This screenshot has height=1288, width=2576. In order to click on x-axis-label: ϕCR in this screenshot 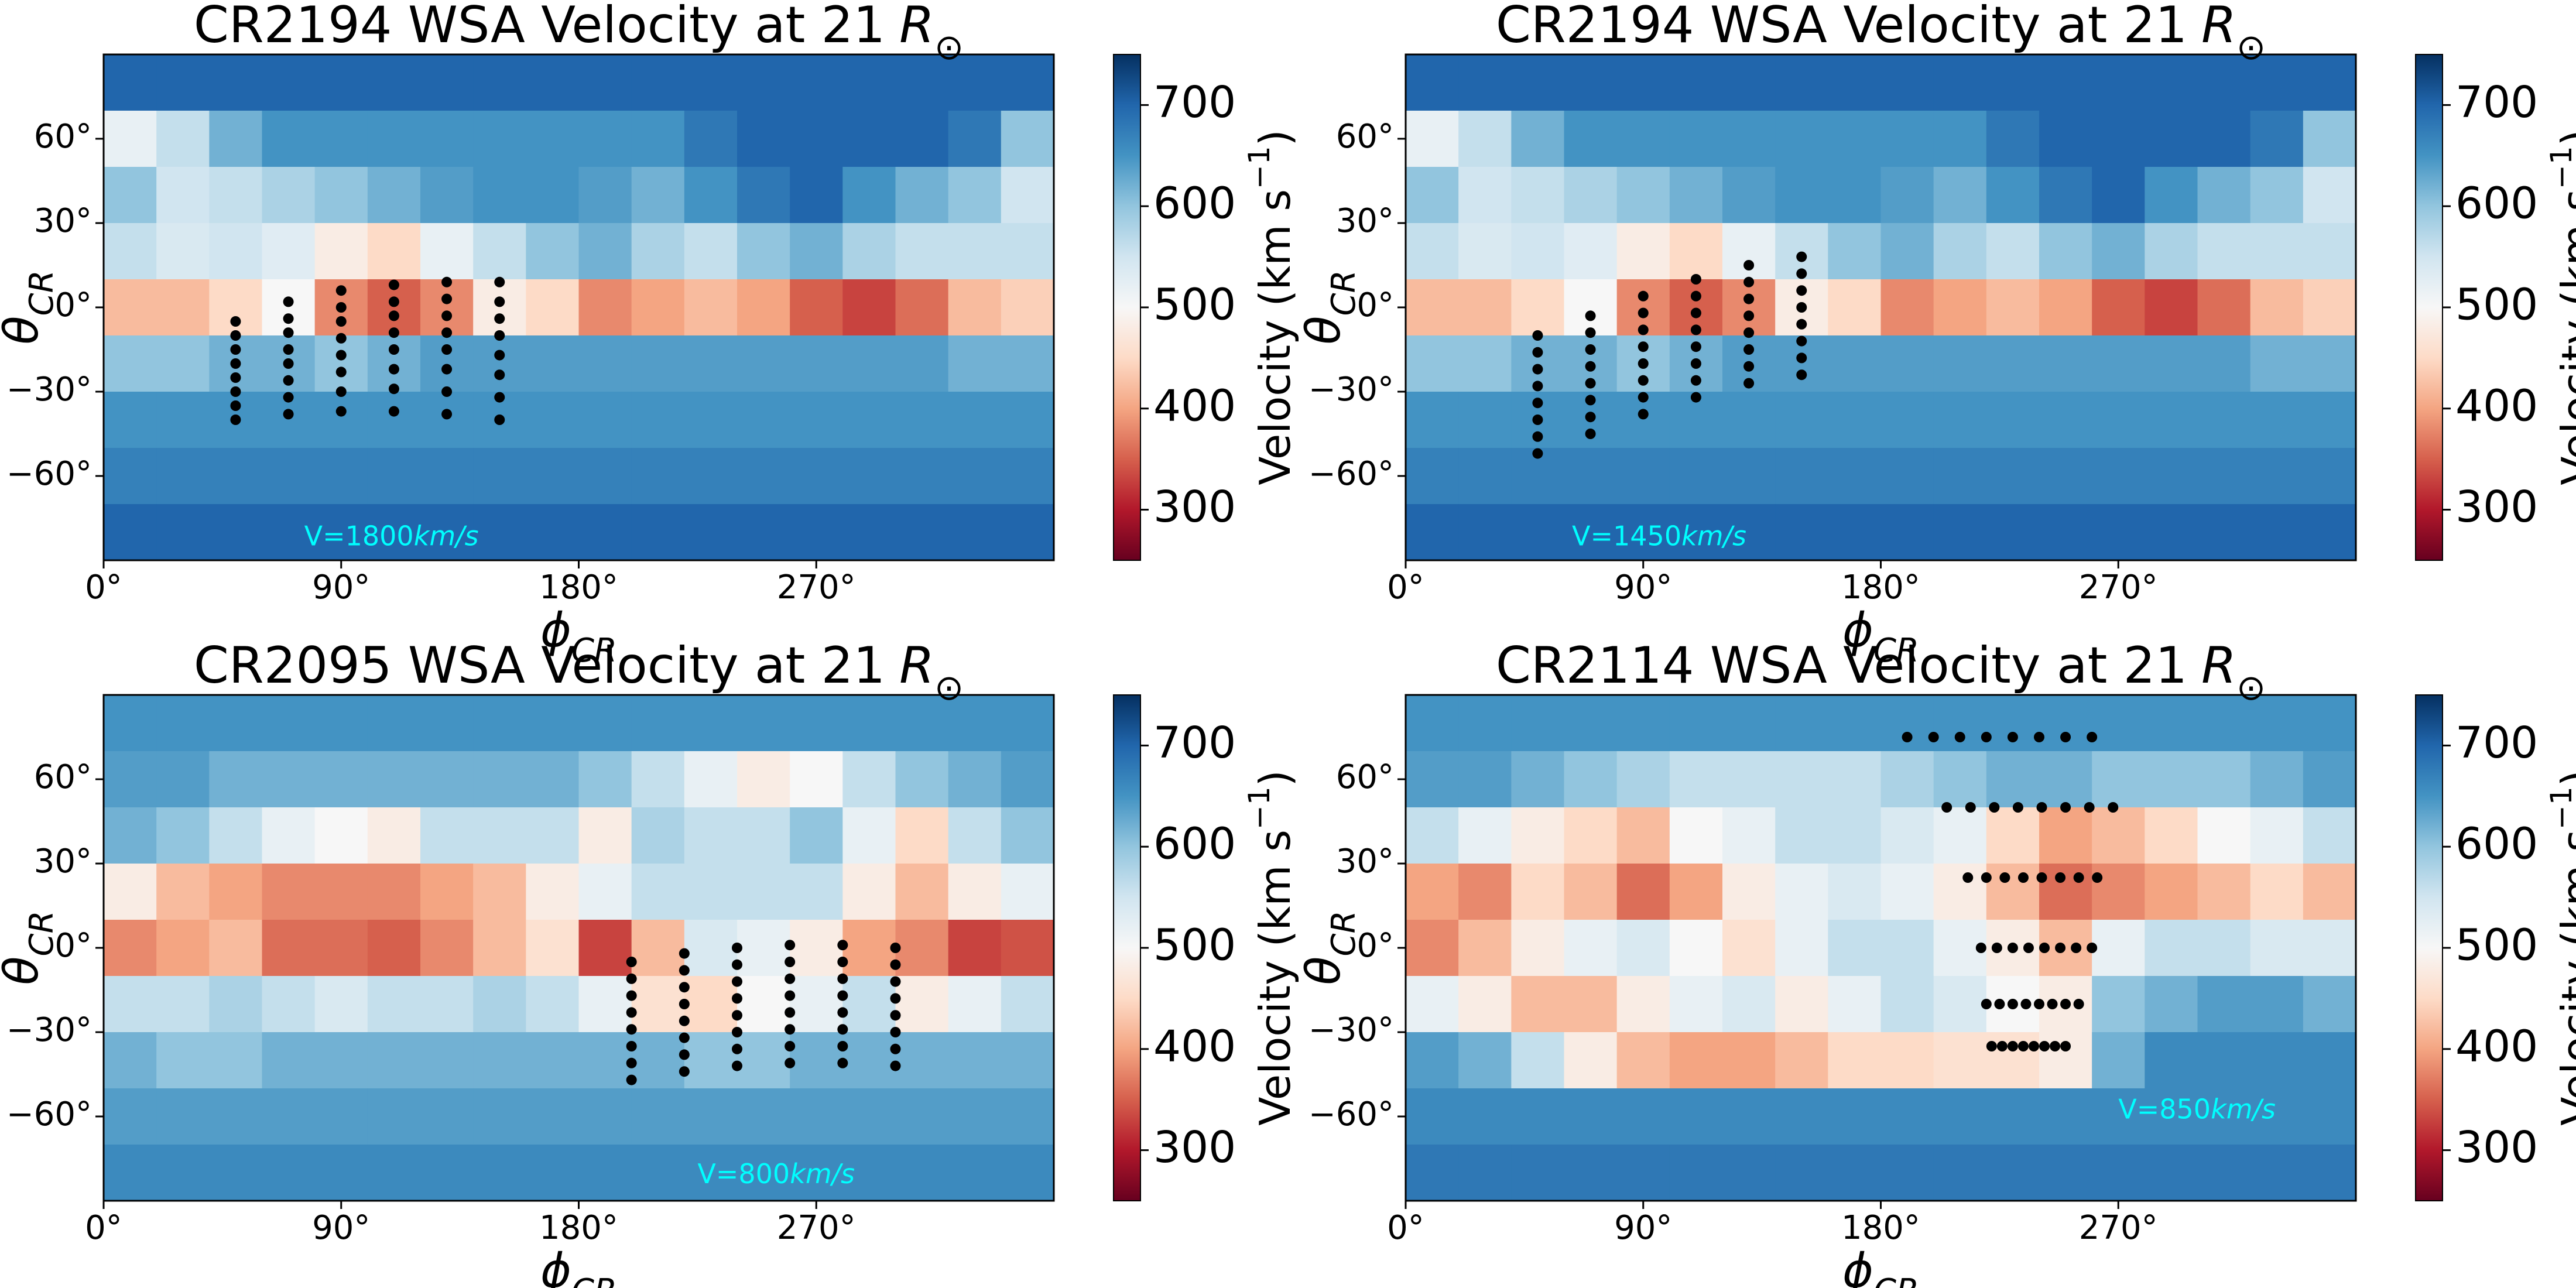, I will do `click(1880, 636)`.